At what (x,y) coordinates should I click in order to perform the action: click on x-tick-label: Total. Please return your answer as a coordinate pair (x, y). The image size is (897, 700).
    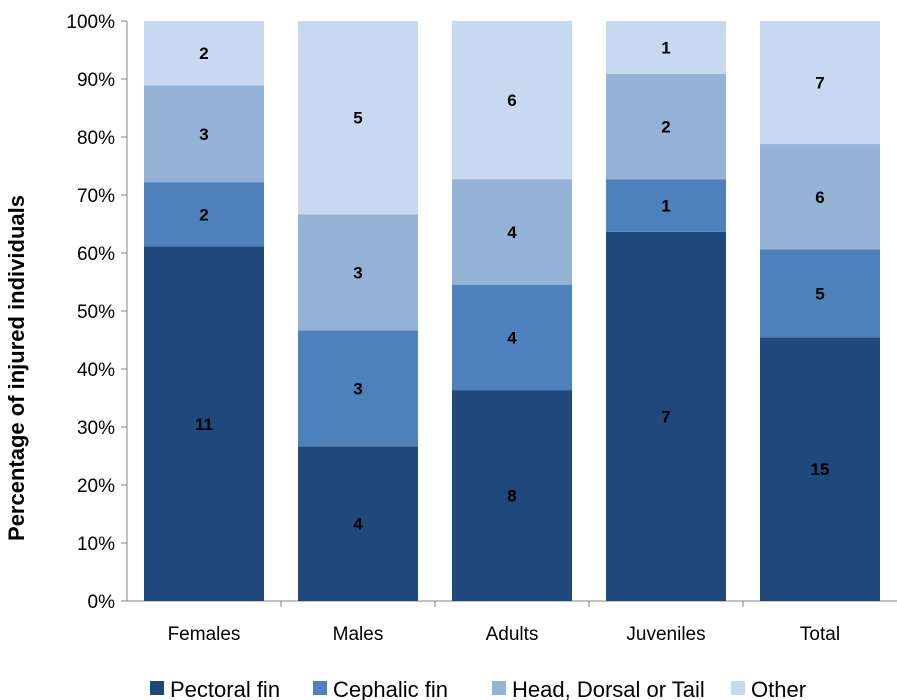
    Looking at the image, I should click on (820, 634).